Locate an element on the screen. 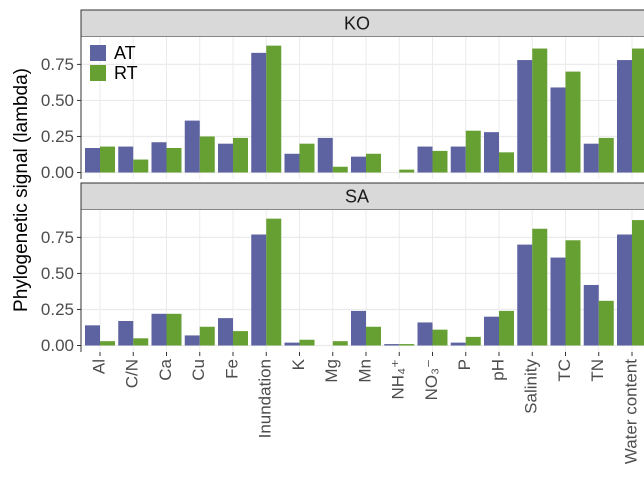  x-tick-label: Cu is located at coordinates (198, 370).